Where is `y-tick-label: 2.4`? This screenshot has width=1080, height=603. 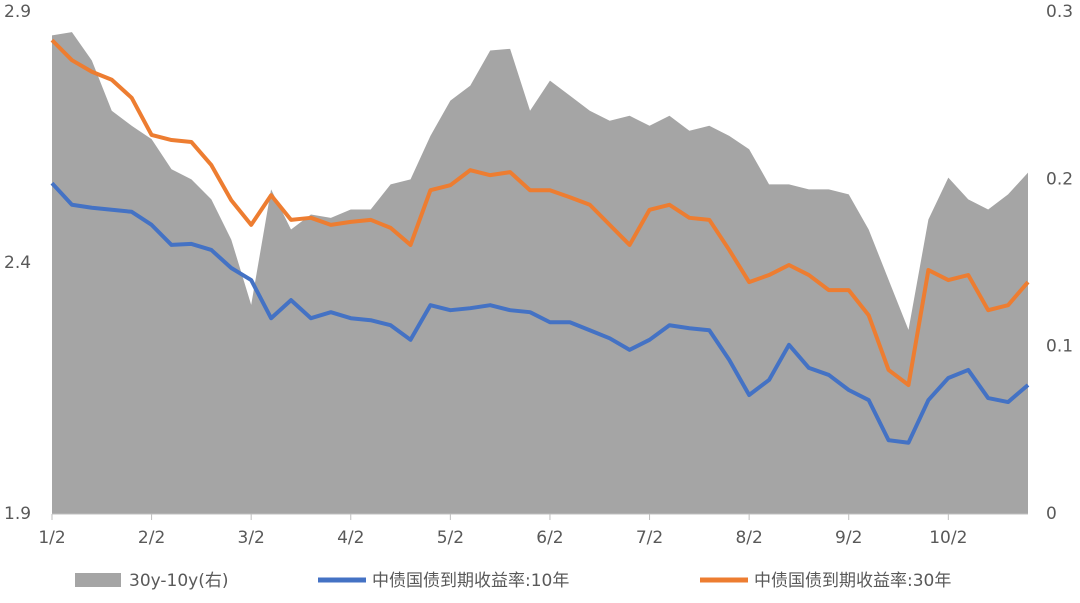
y-tick-label: 2.4 is located at coordinates (17, 263).